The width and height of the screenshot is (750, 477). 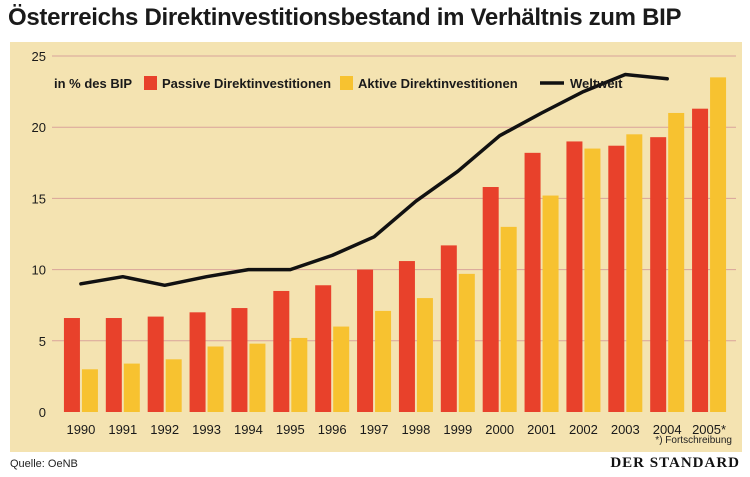 I want to click on bar-passive-2002, so click(x=574, y=276).